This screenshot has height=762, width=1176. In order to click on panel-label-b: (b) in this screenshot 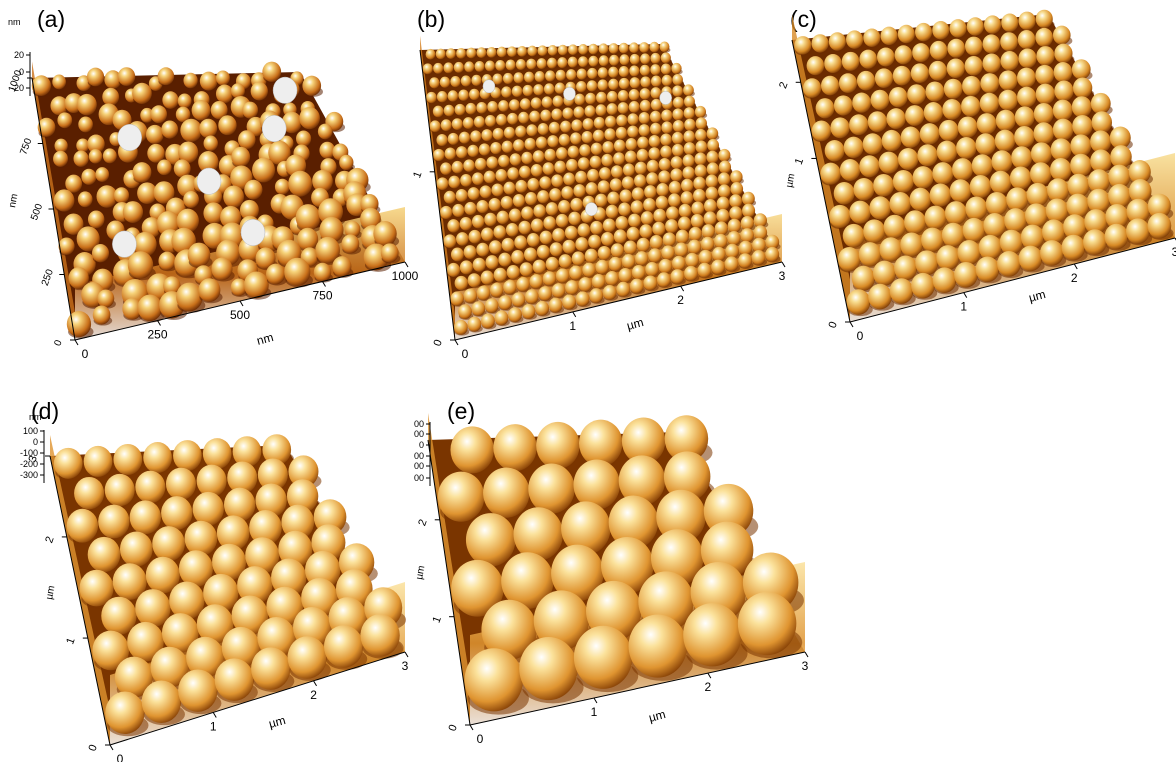, I will do `click(431, 19)`.